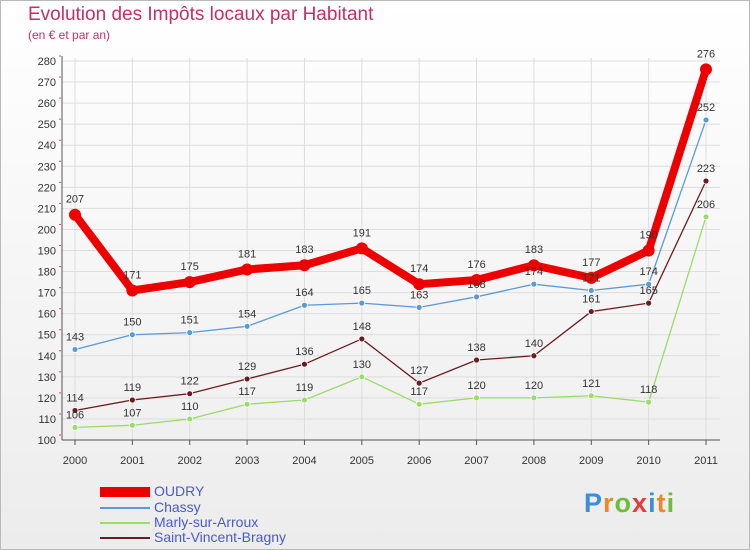  Describe the element at coordinates (591, 300) in the screenshot. I see `data-label: 161` at that location.